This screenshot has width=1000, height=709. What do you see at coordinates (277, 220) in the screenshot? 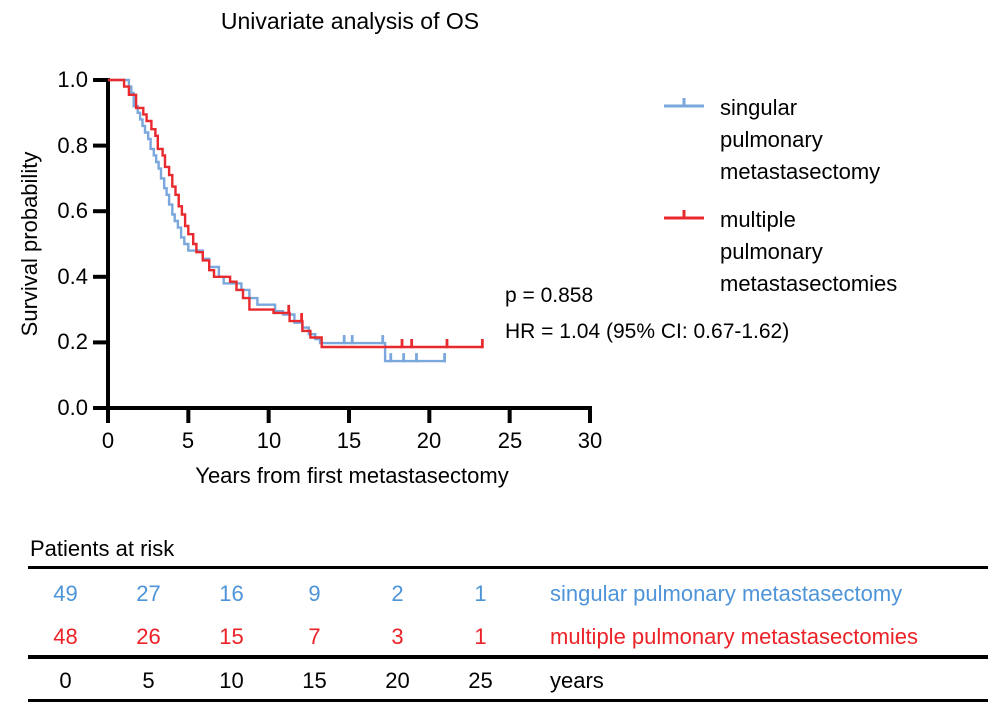
I see `km-curve-singular` at bounding box center [277, 220].